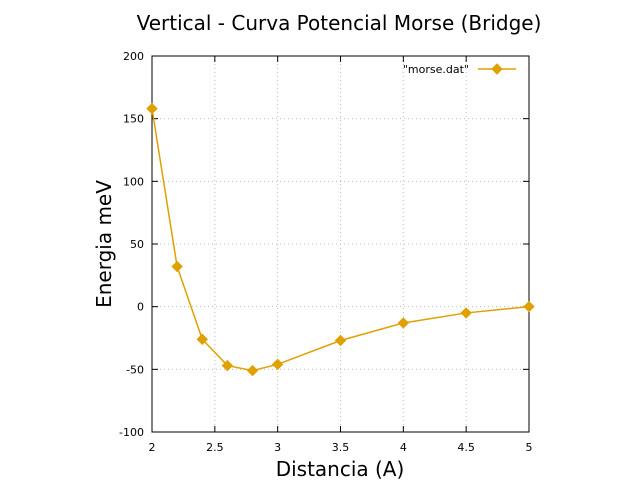 The width and height of the screenshot is (640, 480). Describe the element at coordinates (133, 181) in the screenshot. I see `y-tick-label: 100` at that location.